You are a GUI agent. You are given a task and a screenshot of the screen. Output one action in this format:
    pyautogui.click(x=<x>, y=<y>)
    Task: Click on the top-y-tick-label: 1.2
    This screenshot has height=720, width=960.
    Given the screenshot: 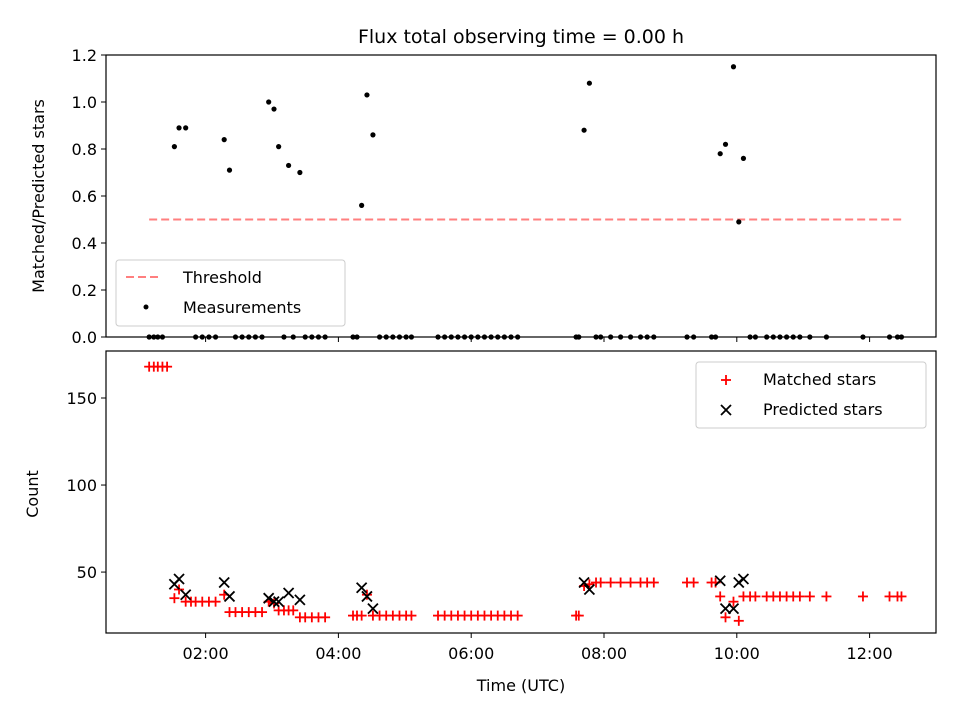 What is the action you would take?
    pyautogui.click(x=84, y=55)
    